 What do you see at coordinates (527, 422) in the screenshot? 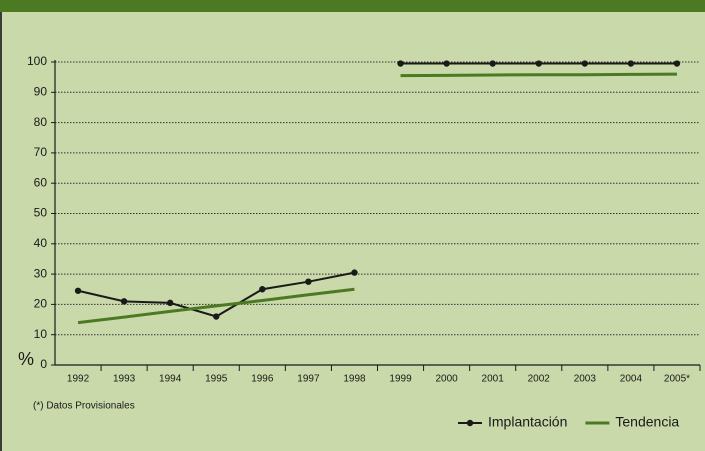
I see `legend-label: Implantación` at bounding box center [527, 422].